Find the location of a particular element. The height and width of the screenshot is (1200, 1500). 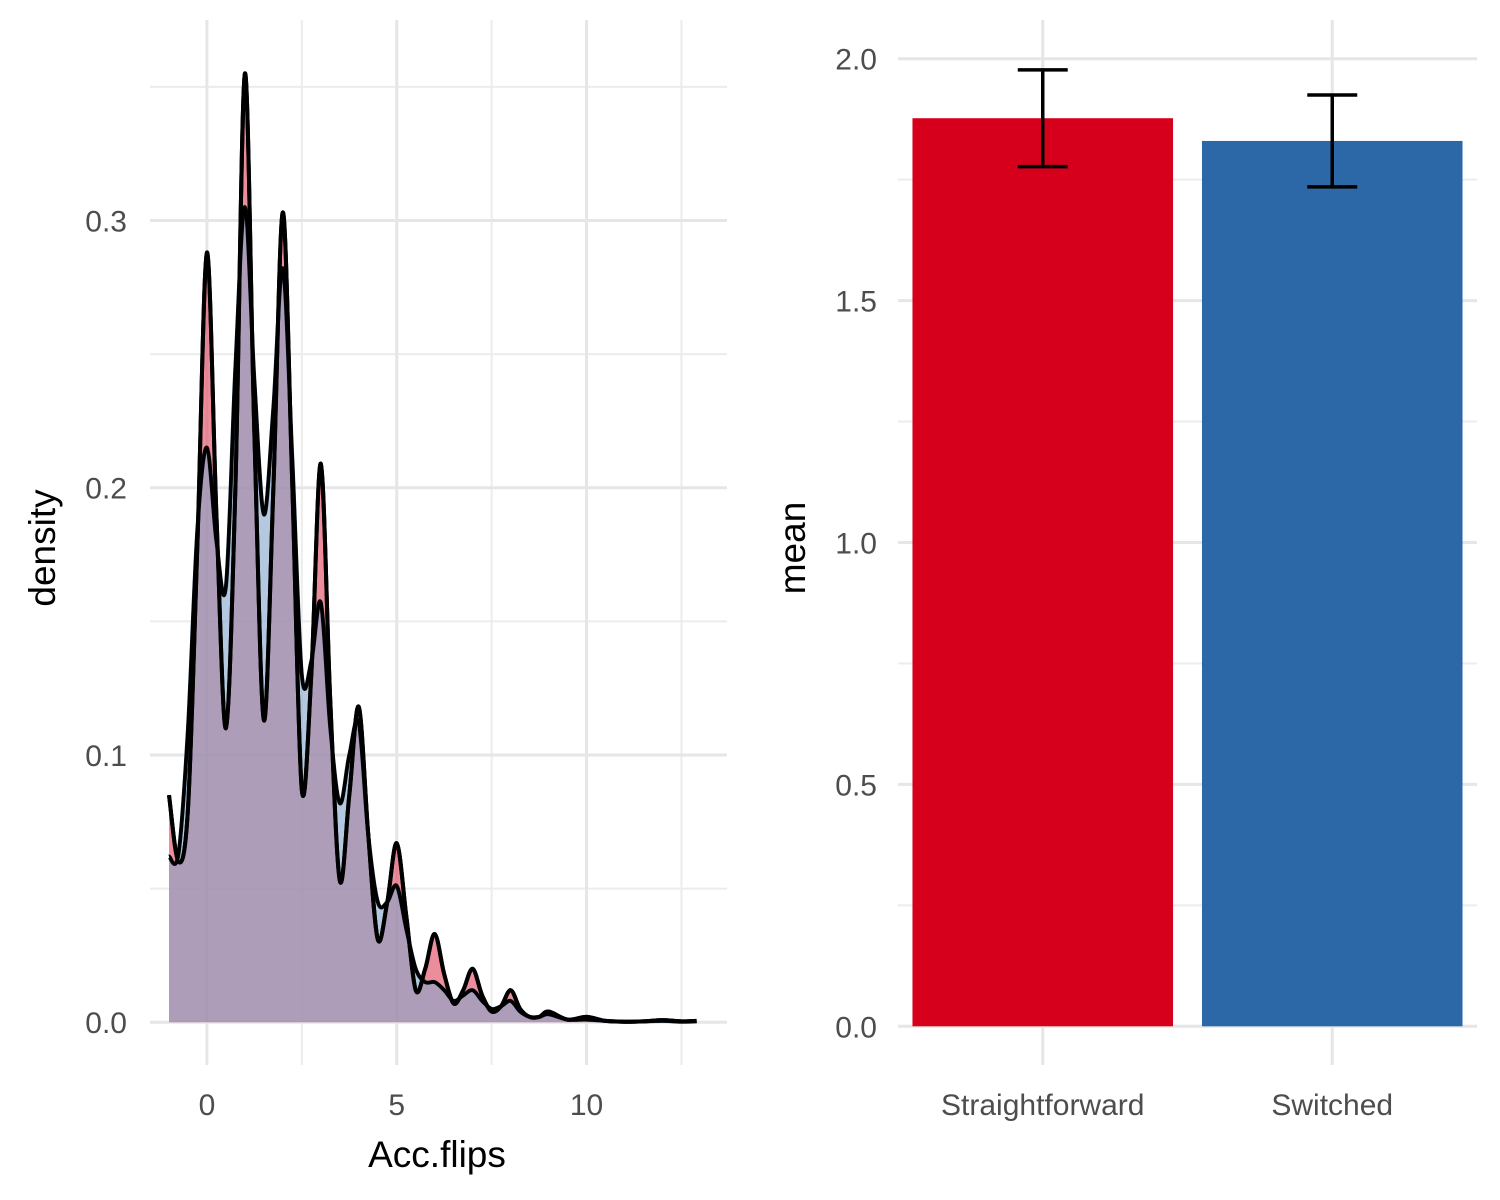

left-x-tick-label: 0 is located at coordinates (207, 1105).